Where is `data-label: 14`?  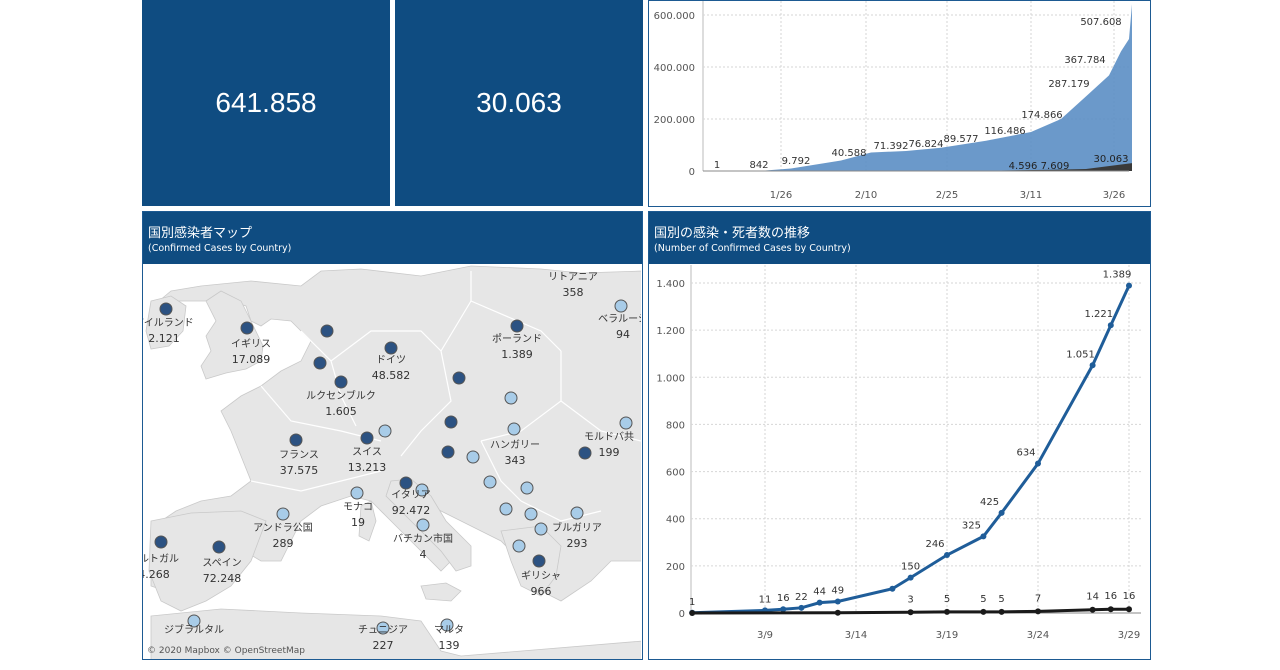
data-label: 14 is located at coordinates (1092, 597).